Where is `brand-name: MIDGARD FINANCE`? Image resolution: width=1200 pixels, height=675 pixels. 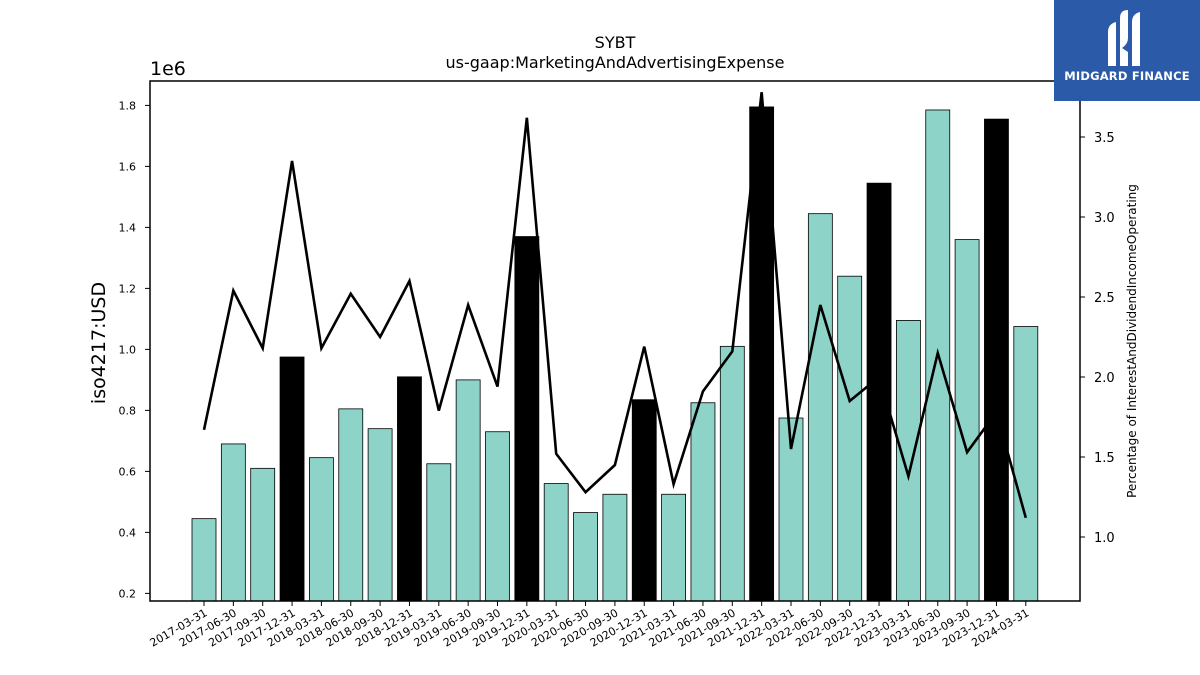 brand-name: MIDGARD FINANCE is located at coordinates (1127, 76).